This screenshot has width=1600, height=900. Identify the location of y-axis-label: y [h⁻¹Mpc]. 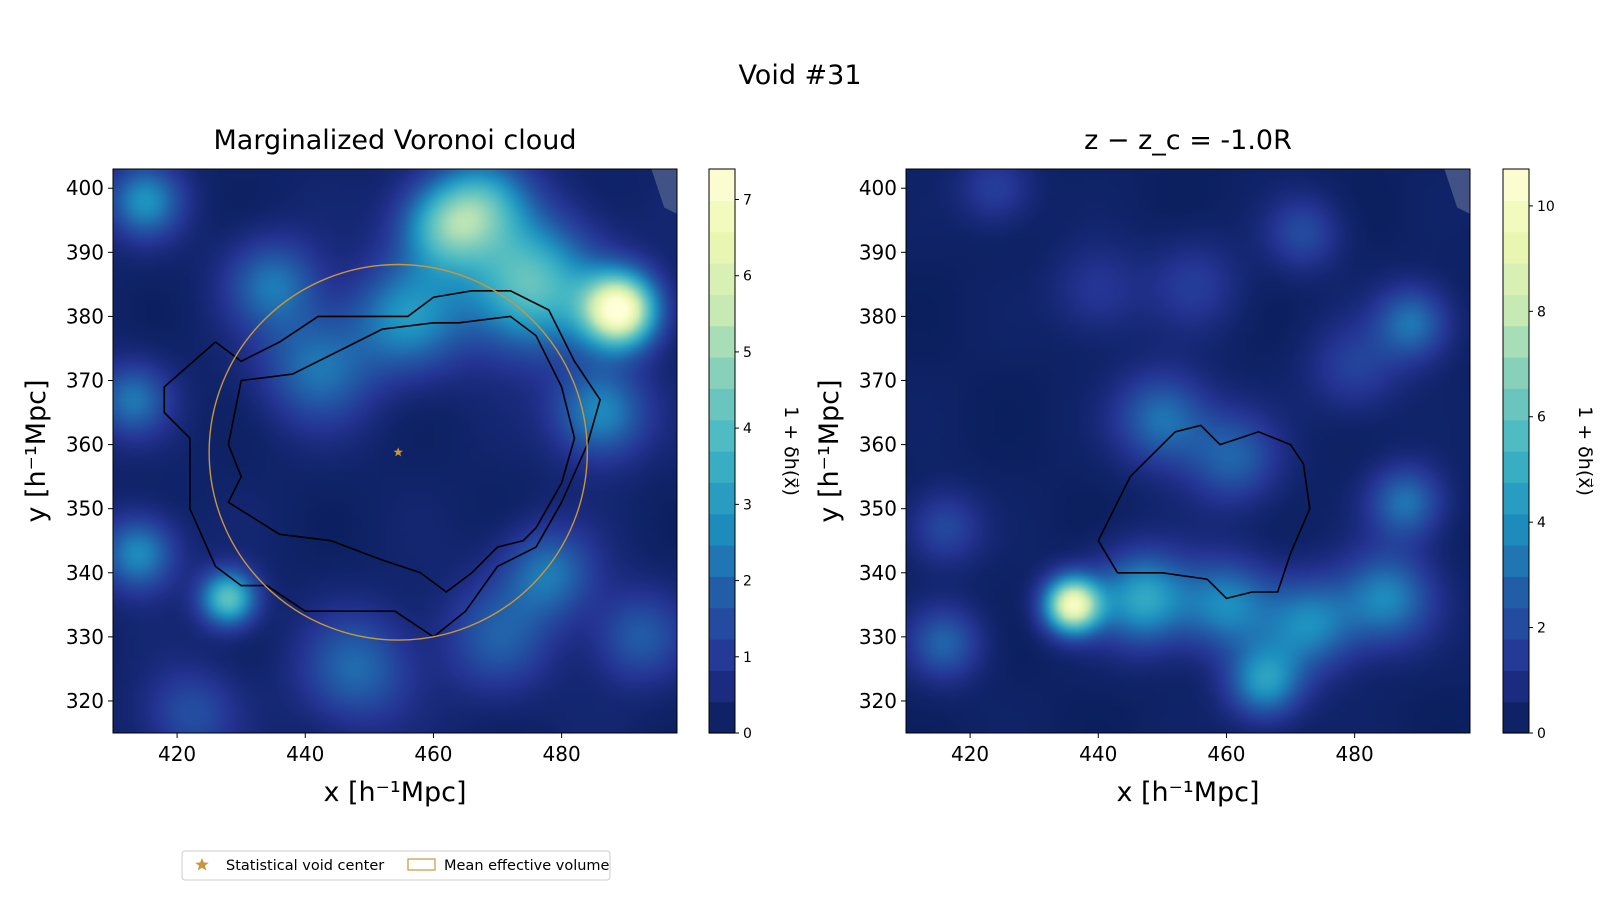
(829, 450).